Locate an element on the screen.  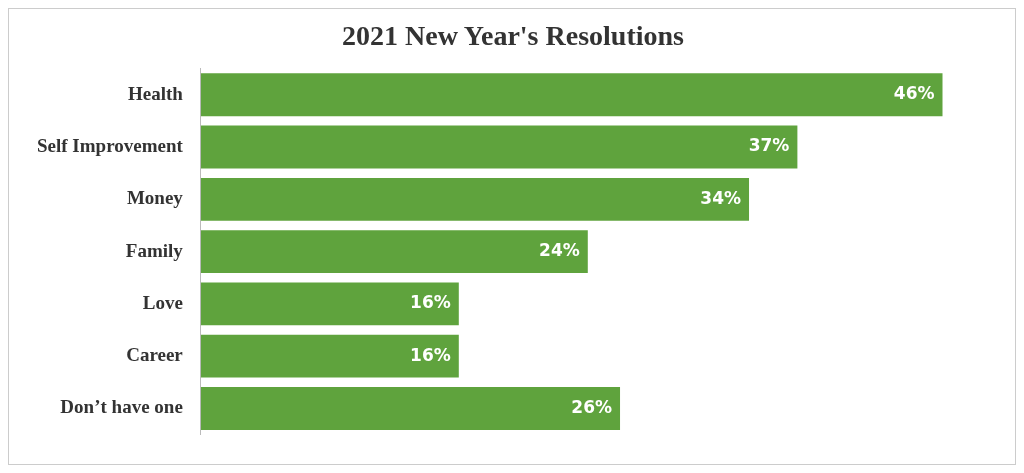
y-tick-label: Career is located at coordinates (155, 355).